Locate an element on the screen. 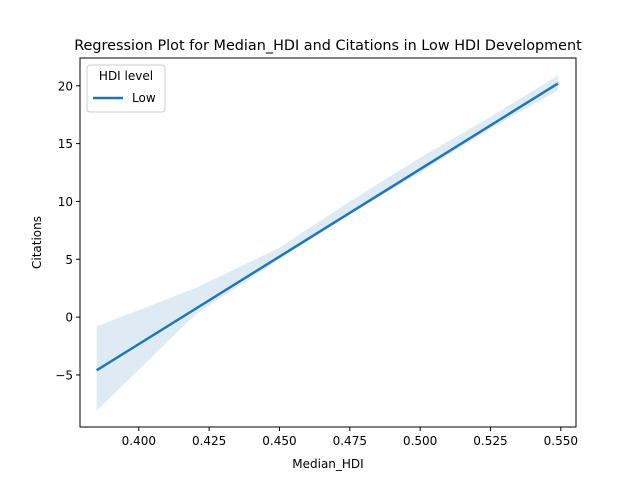  x-tick-label: 0.500 is located at coordinates (420, 441).